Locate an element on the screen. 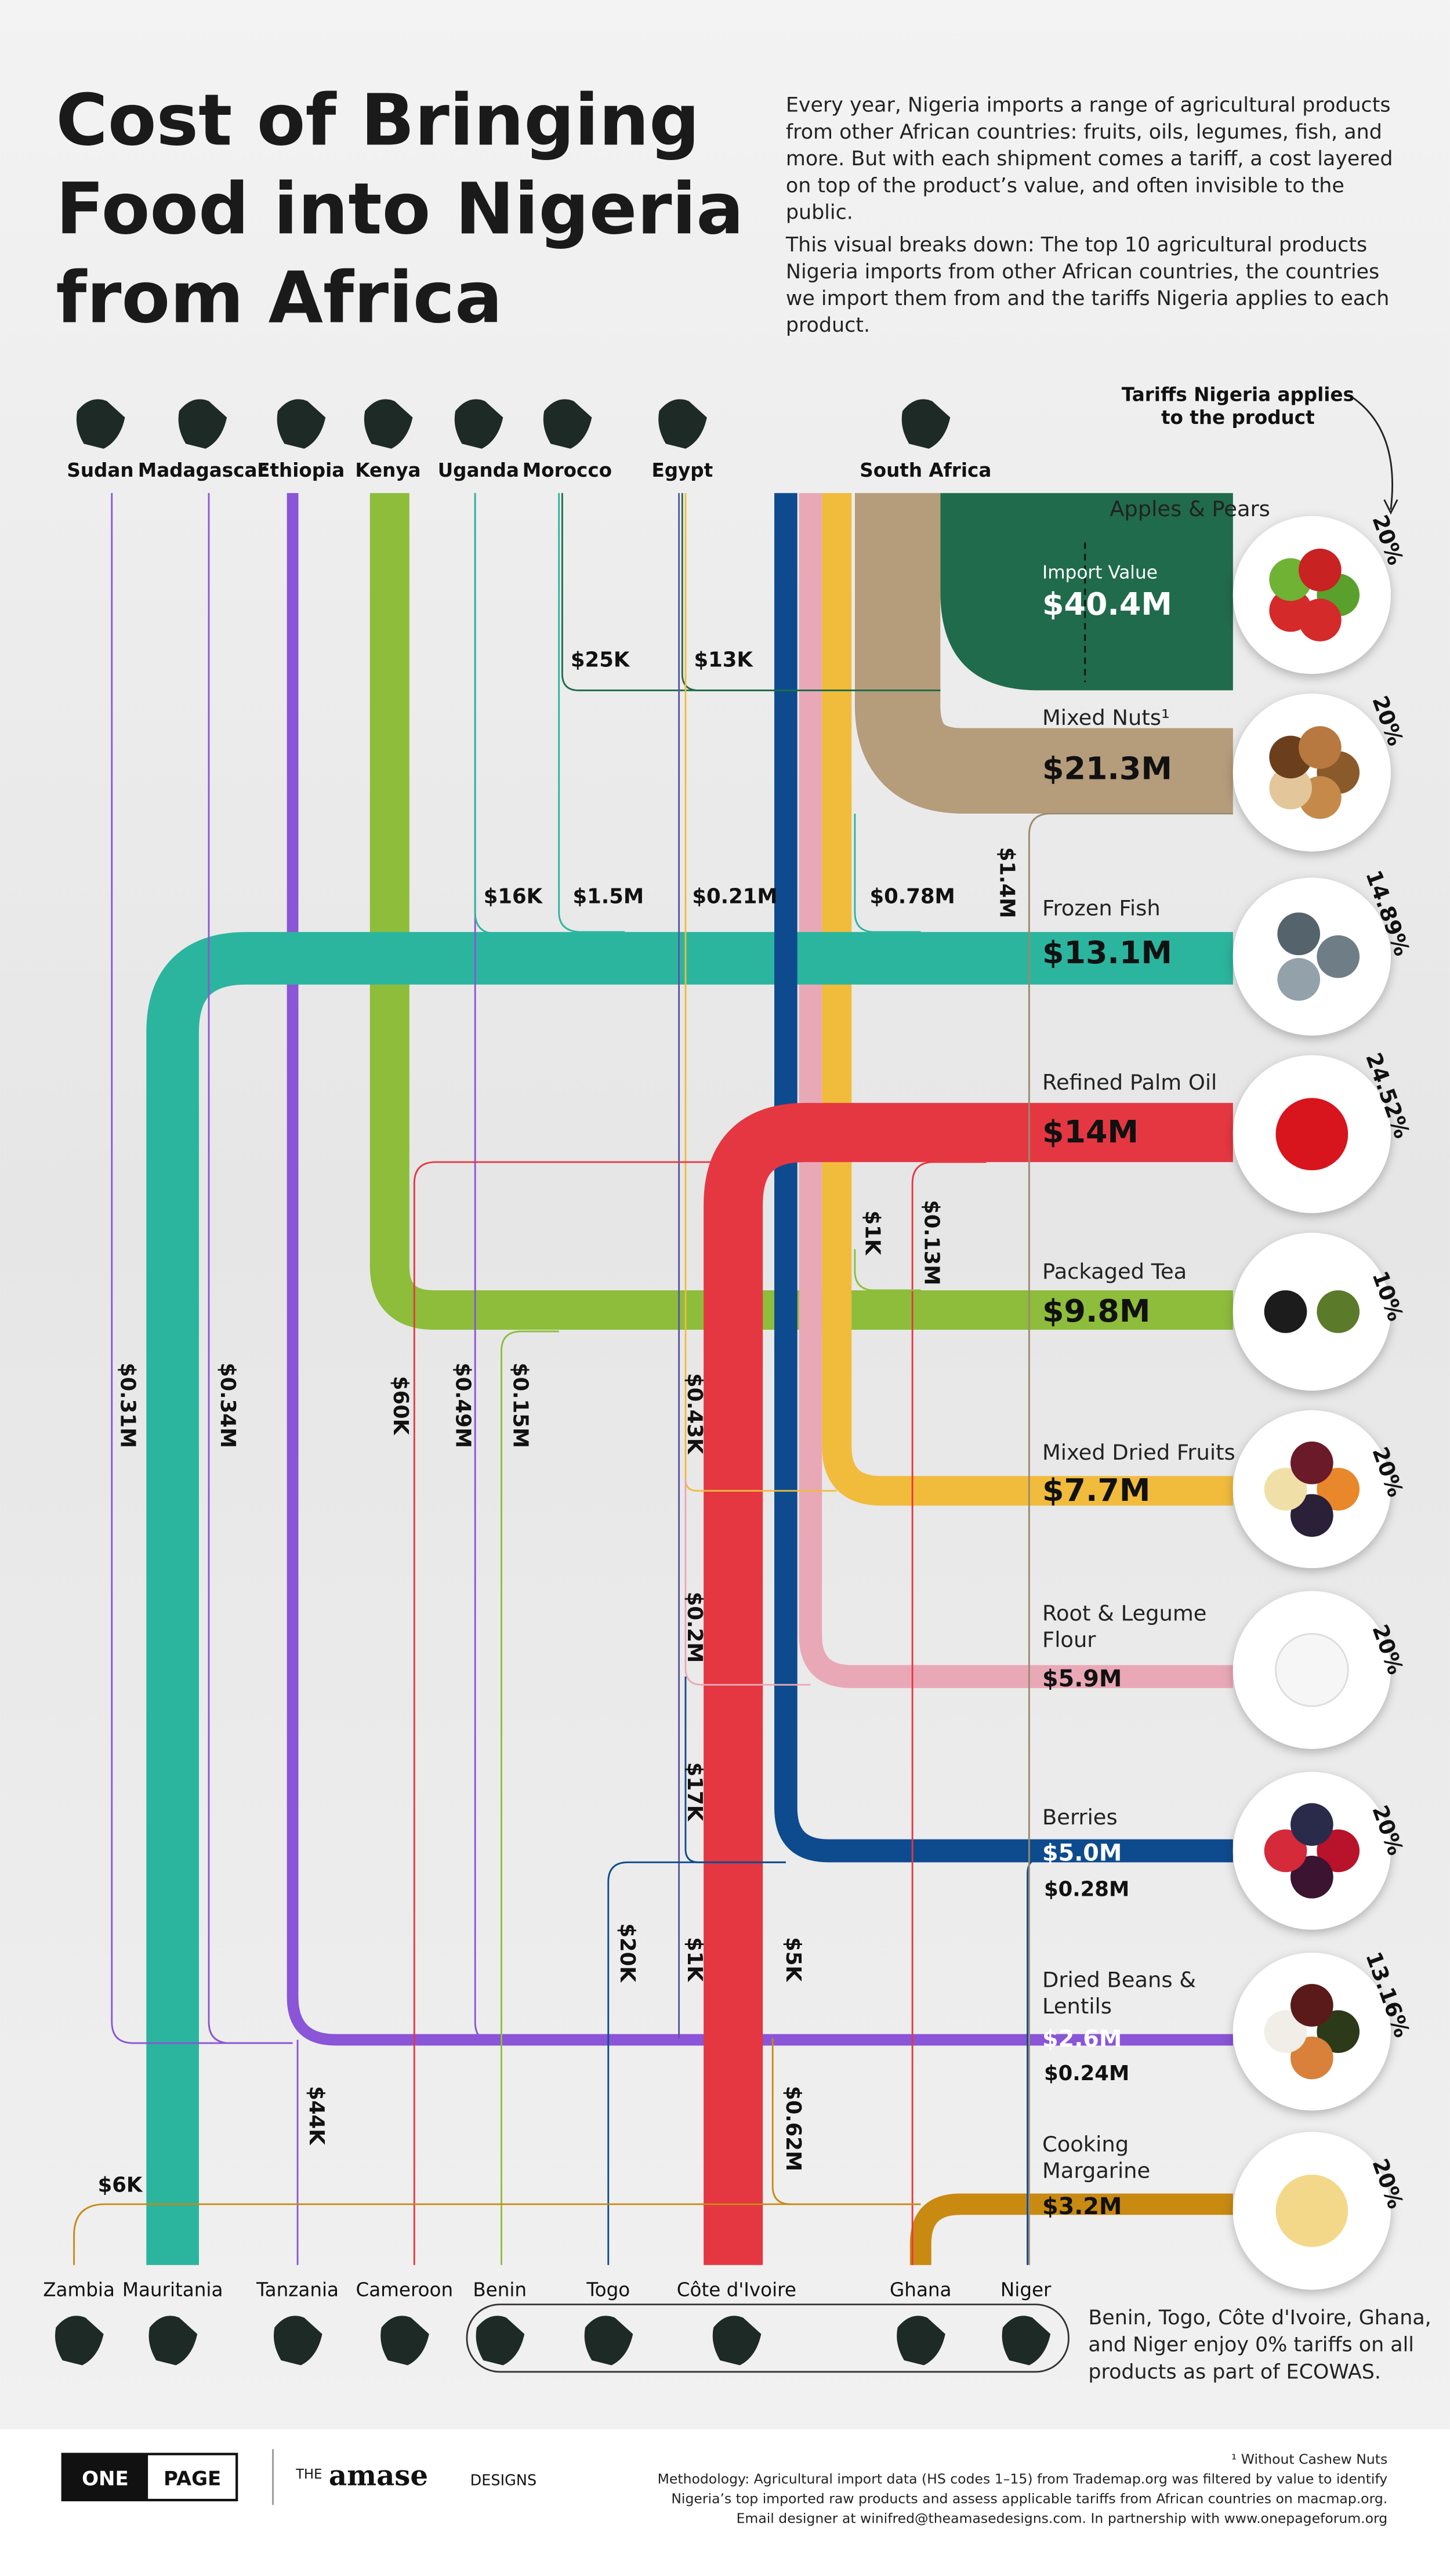 The image size is (1450, 2576). flow-label: $16K is located at coordinates (513, 897).